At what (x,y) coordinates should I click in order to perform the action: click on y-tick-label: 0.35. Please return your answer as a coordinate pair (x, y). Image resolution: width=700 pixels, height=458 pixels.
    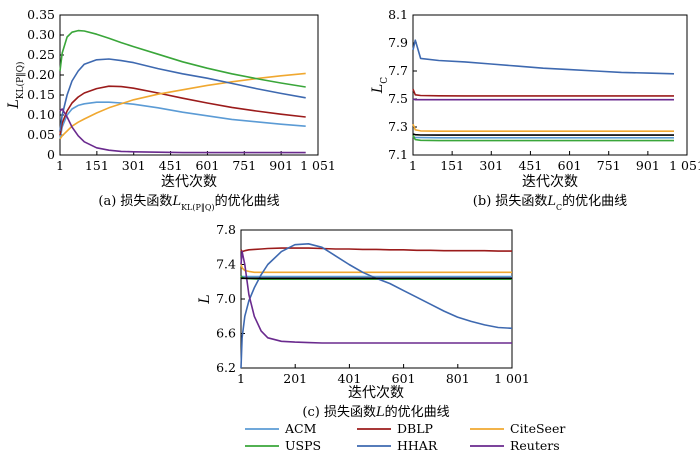
    Looking at the image, I should click on (41, 14).